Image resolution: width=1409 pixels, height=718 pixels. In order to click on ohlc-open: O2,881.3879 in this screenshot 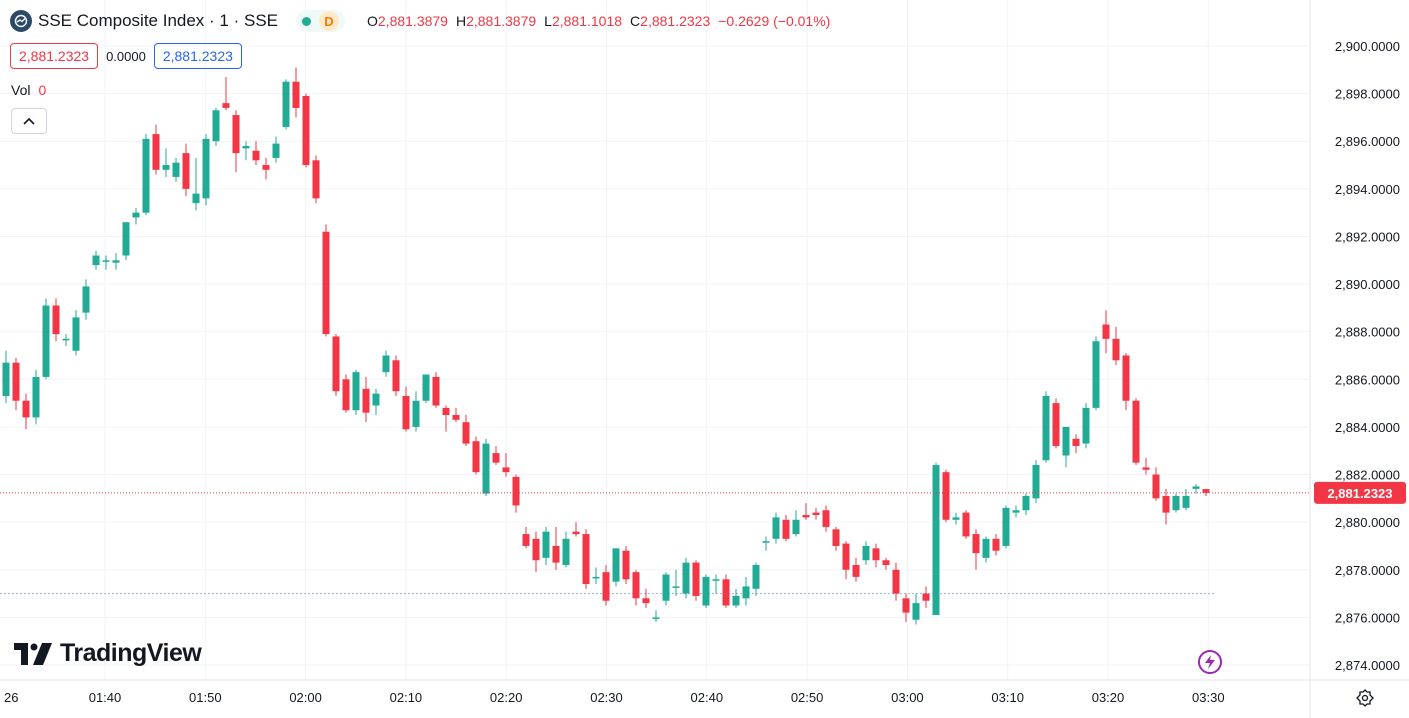, I will do `click(407, 21)`.